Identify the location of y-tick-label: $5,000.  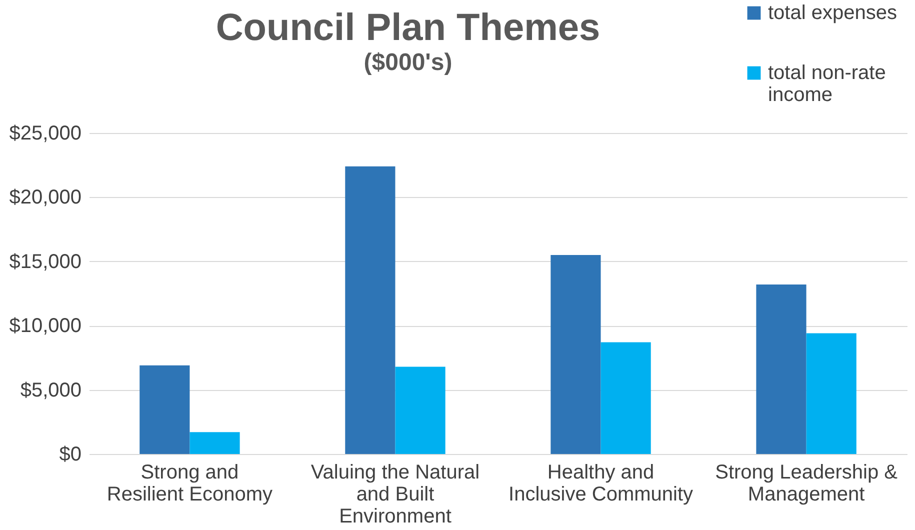
(51, 390).